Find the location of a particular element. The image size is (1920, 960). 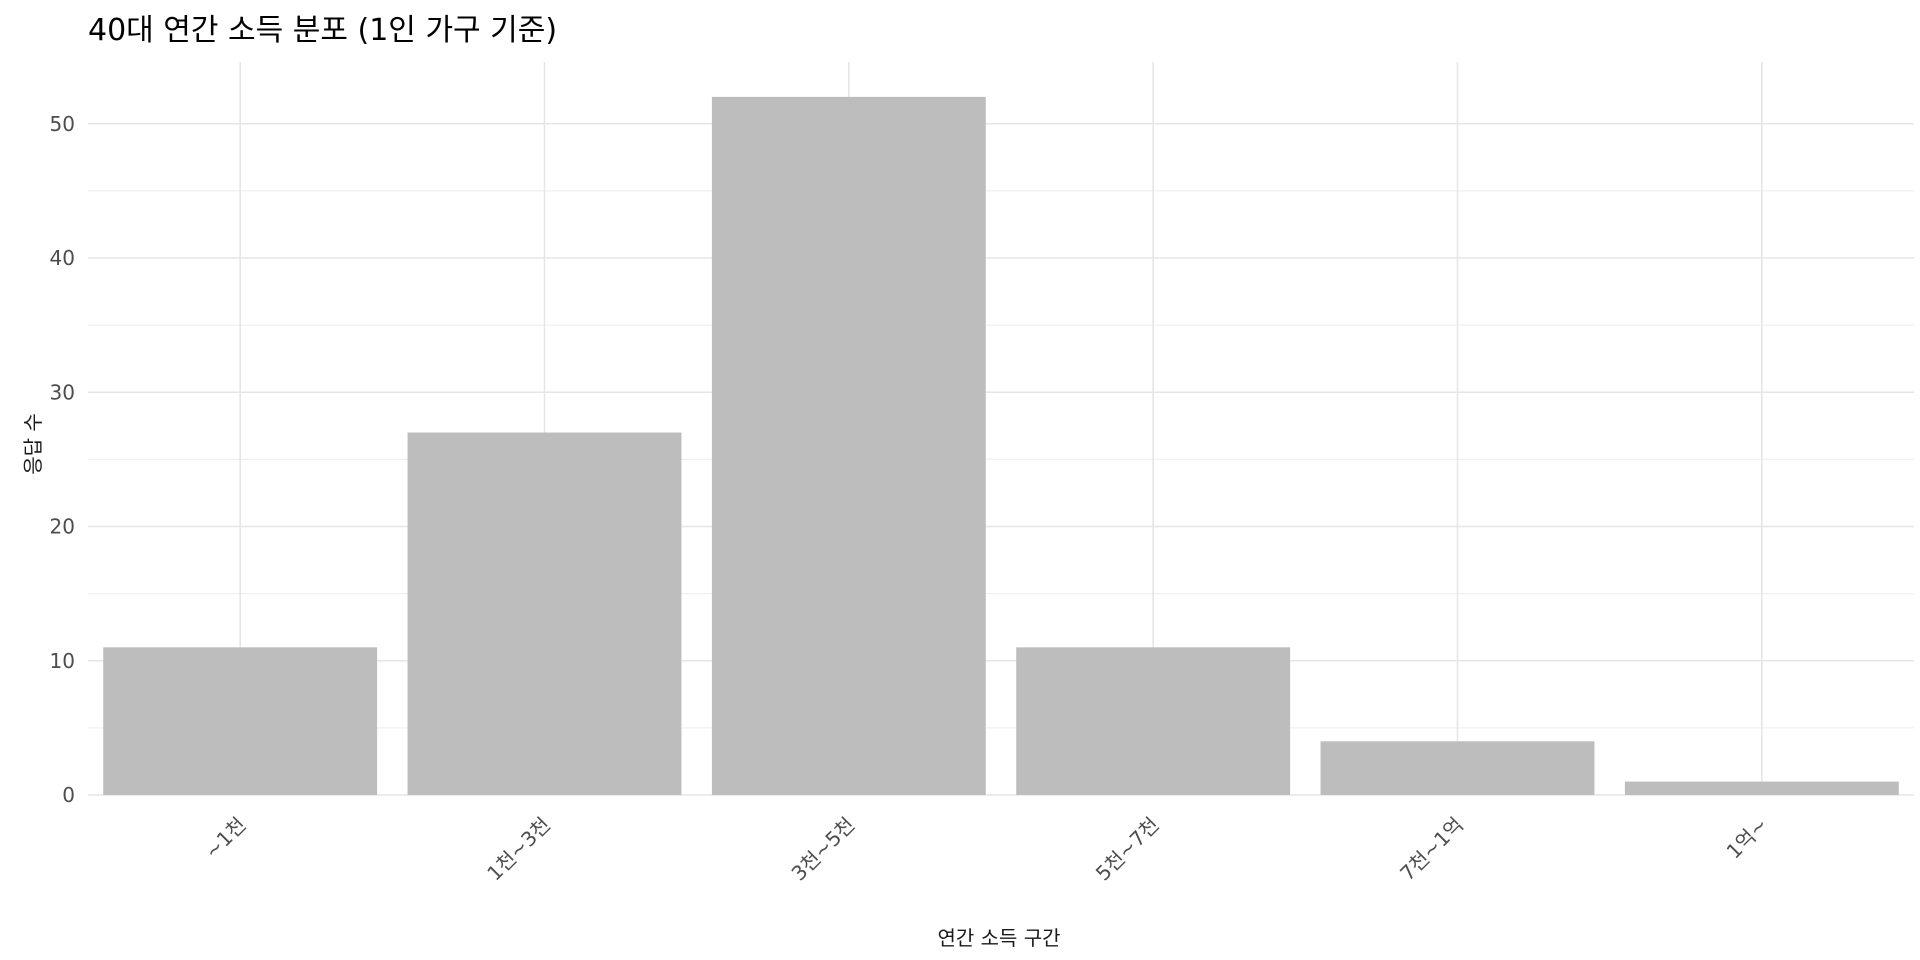

y-axis-ticks: 0 10 20 30 40 50 is located at coordinates (62, 459).